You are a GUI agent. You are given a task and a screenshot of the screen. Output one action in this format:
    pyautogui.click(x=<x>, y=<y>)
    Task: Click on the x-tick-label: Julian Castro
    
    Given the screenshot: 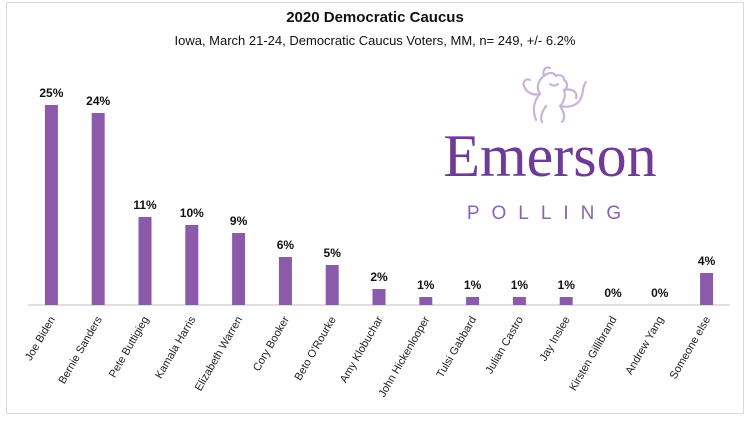 What is the action you would take?
    pyautogui.click(x=505, y=346)
    